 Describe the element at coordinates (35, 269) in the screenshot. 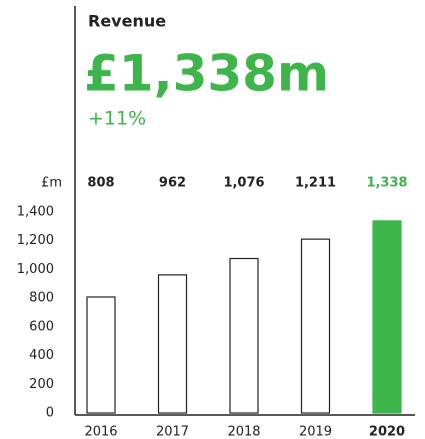

I see `y-tick-label: 1,000` at that location.